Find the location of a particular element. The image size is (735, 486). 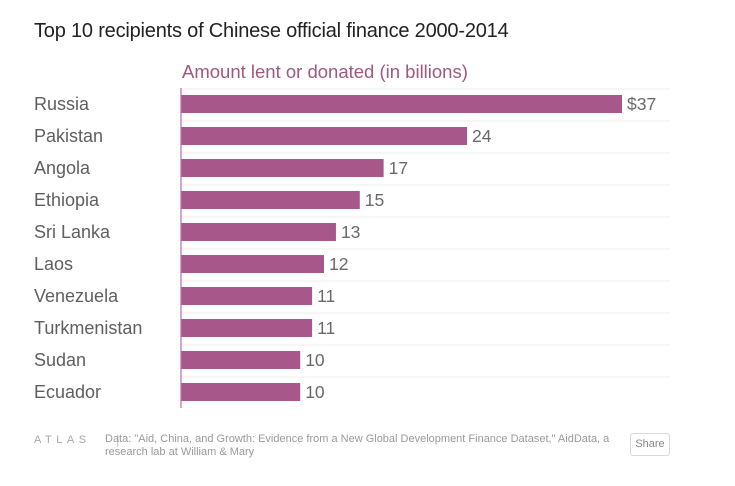

category-label: Ecuador is located at coordinates (67, 392).